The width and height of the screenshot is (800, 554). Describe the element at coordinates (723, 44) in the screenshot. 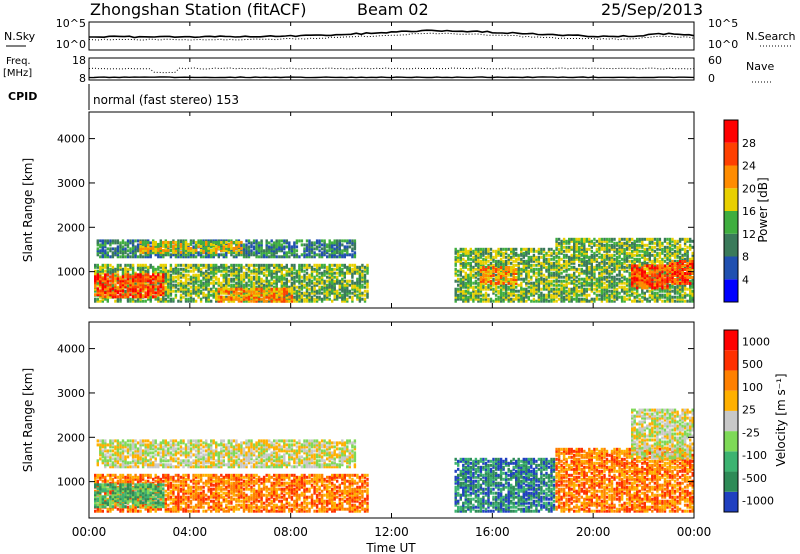

I see `noise-right-tick-bottom: 10^0` at that location.